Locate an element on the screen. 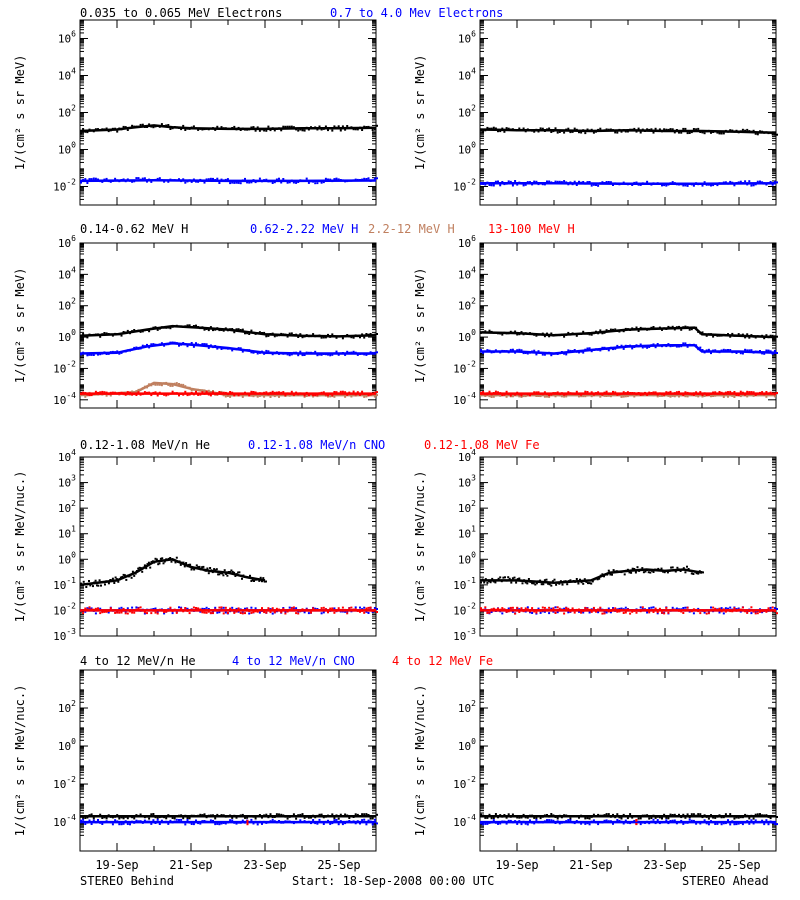 This screenshot has width=800, height=900. y-tick-label: 10⁻² is located at coordinates (64, 186).